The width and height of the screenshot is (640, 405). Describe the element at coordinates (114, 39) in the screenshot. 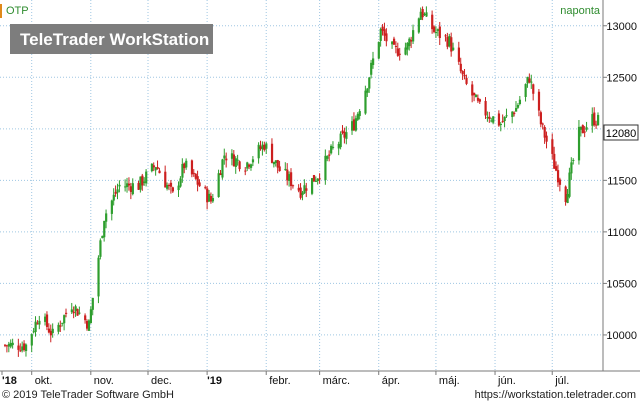

I see `watermark-text: TeleTrader WorkStation` at that location.